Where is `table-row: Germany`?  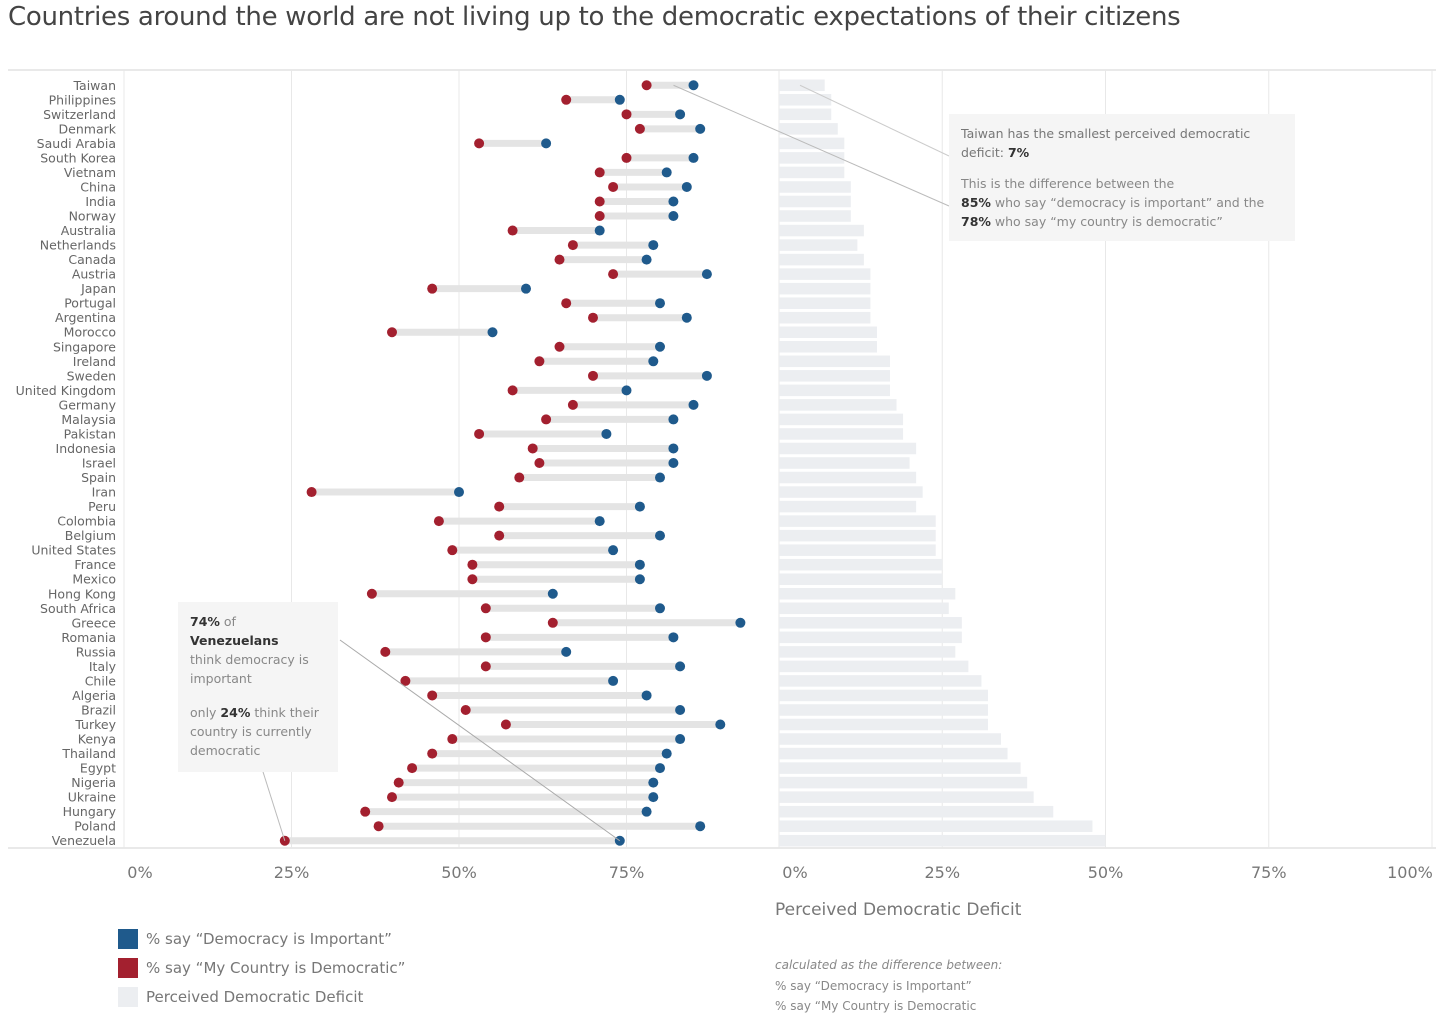
table-row: Germany is located at coordinates (478, 404).